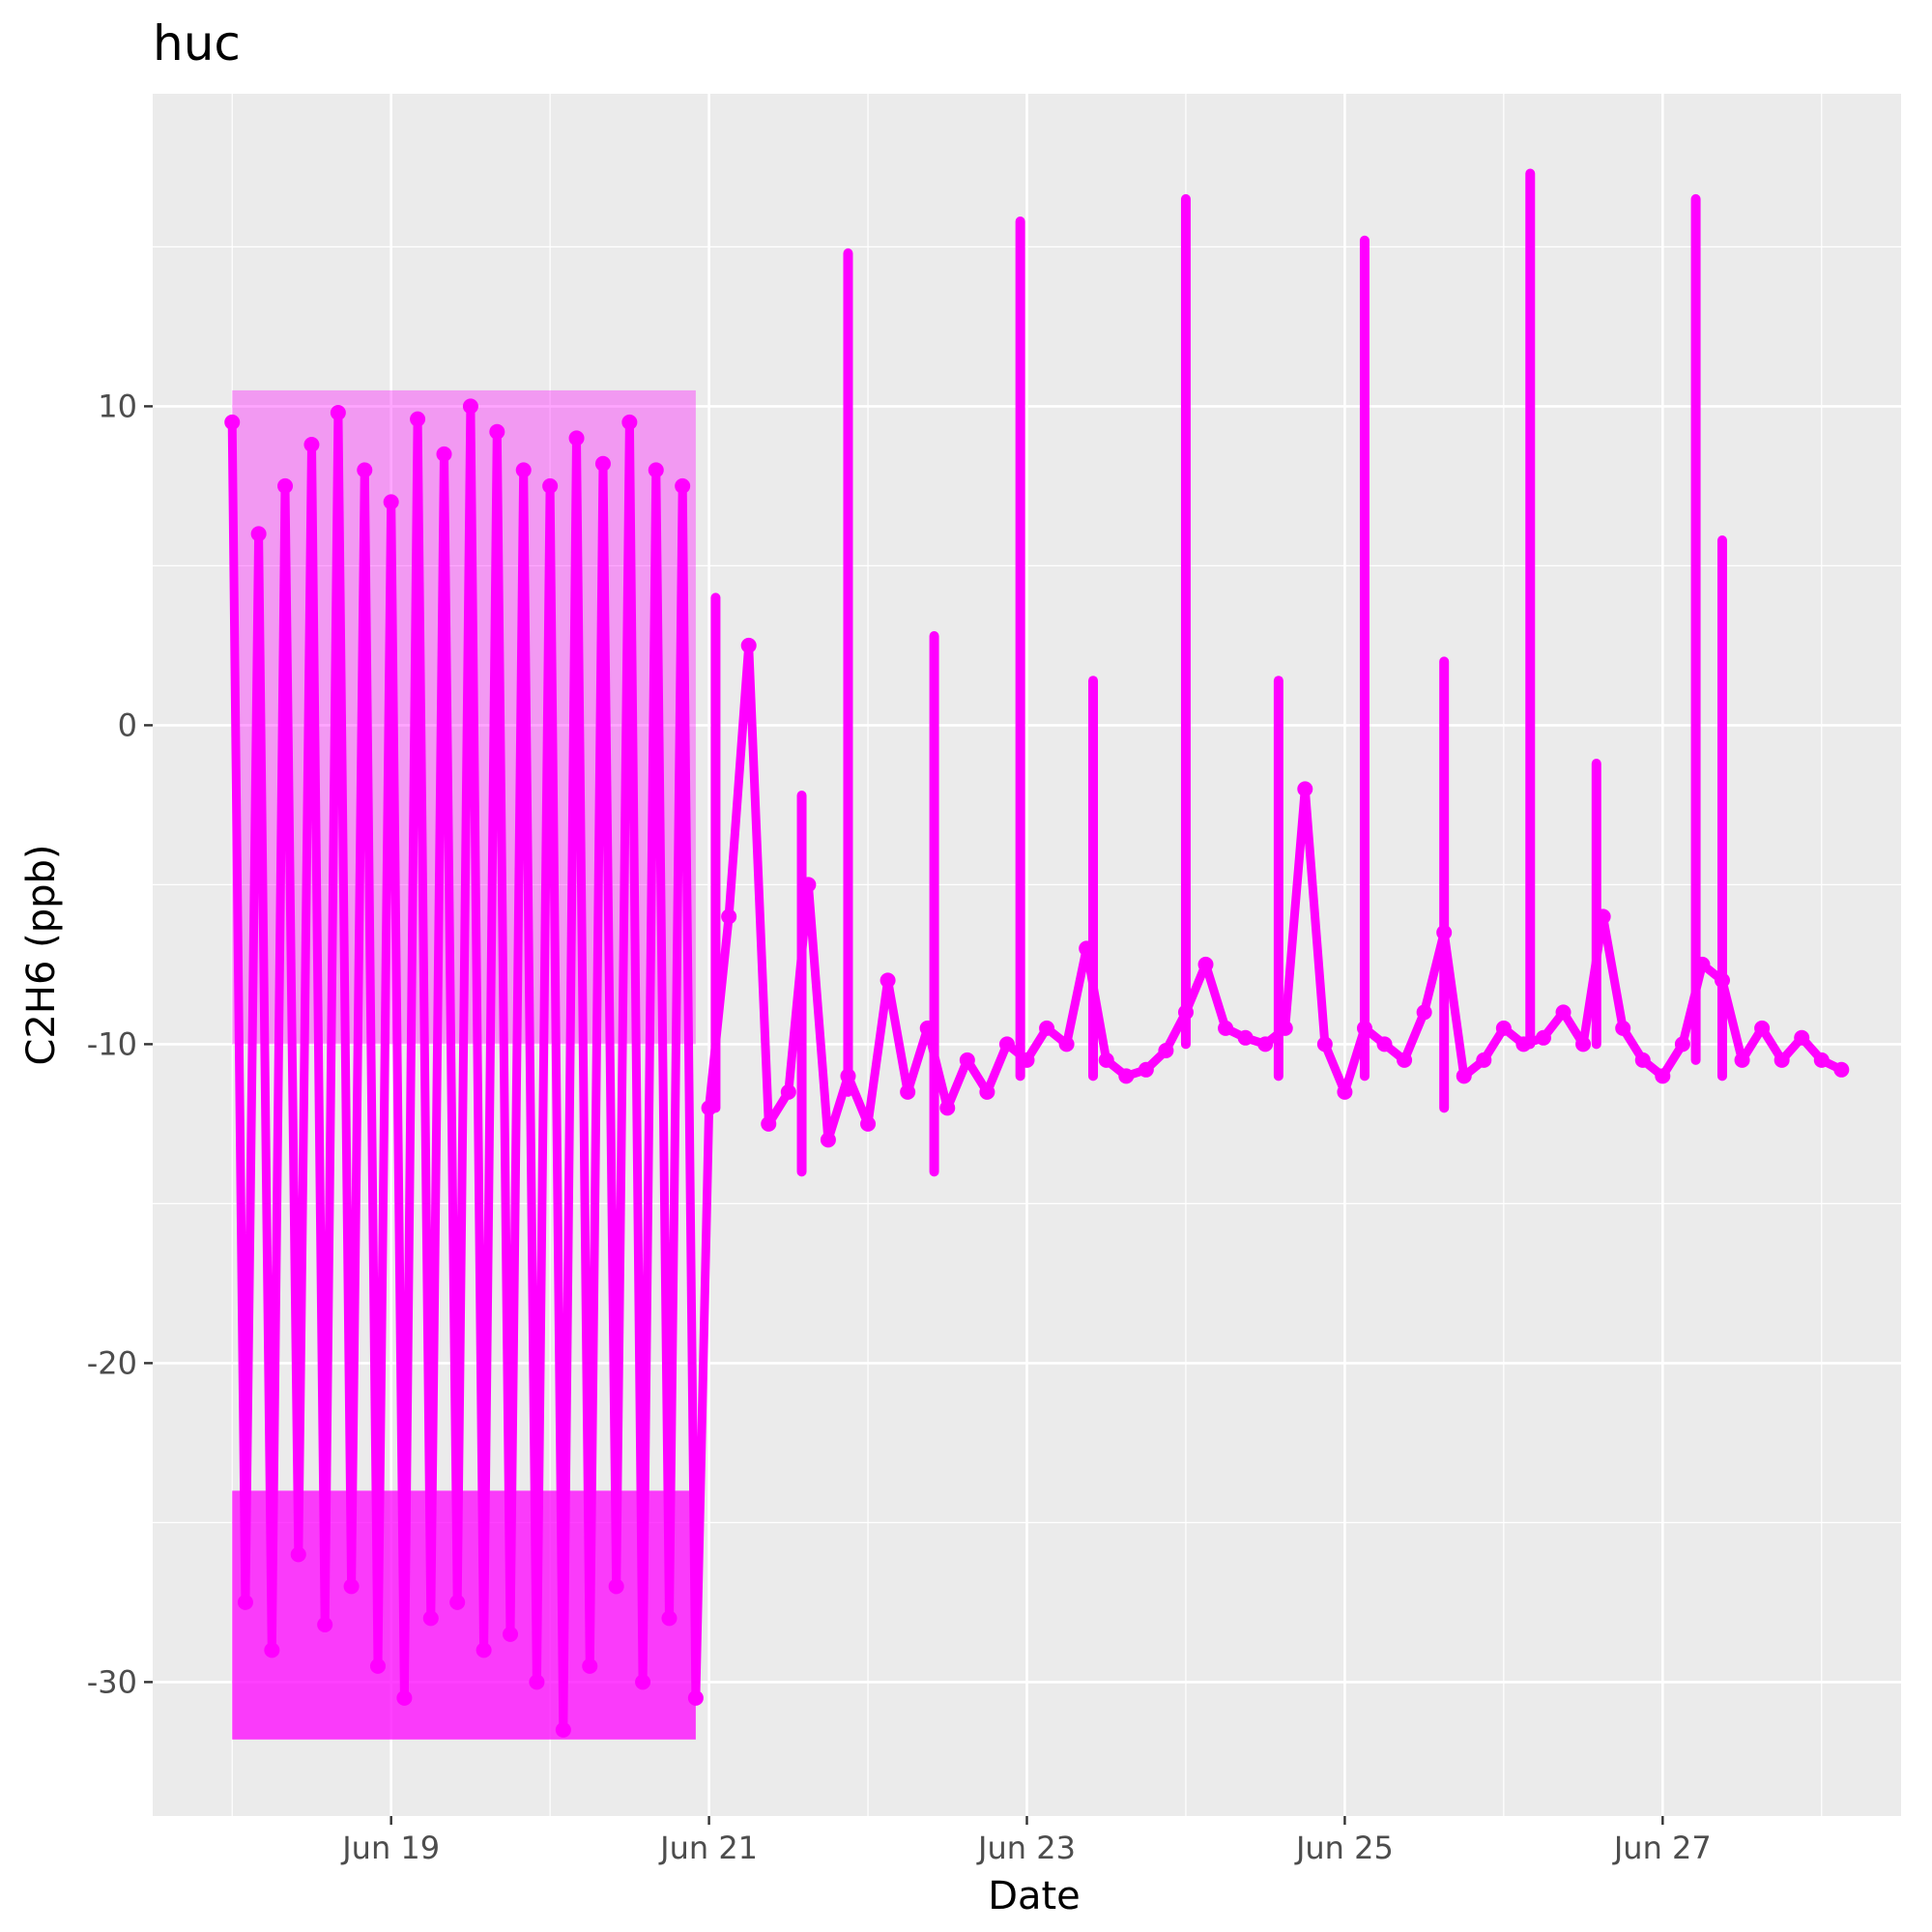 The height and width of the screenshot is (1932, 1932). Describe the element at coordinates (41, 954) in the screenshot. I see `y-axis-title: C2H6 (ppb)` at that location.